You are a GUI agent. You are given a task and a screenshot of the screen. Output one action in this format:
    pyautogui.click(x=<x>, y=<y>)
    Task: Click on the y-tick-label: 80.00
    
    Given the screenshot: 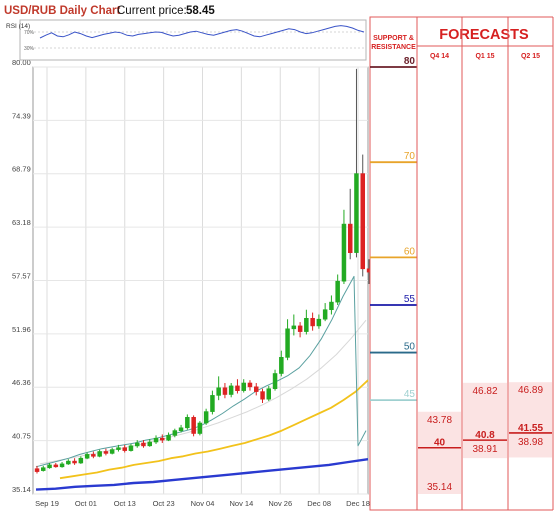 What is the action you would take?
    pyautogui.click(x=21, y=62)
    